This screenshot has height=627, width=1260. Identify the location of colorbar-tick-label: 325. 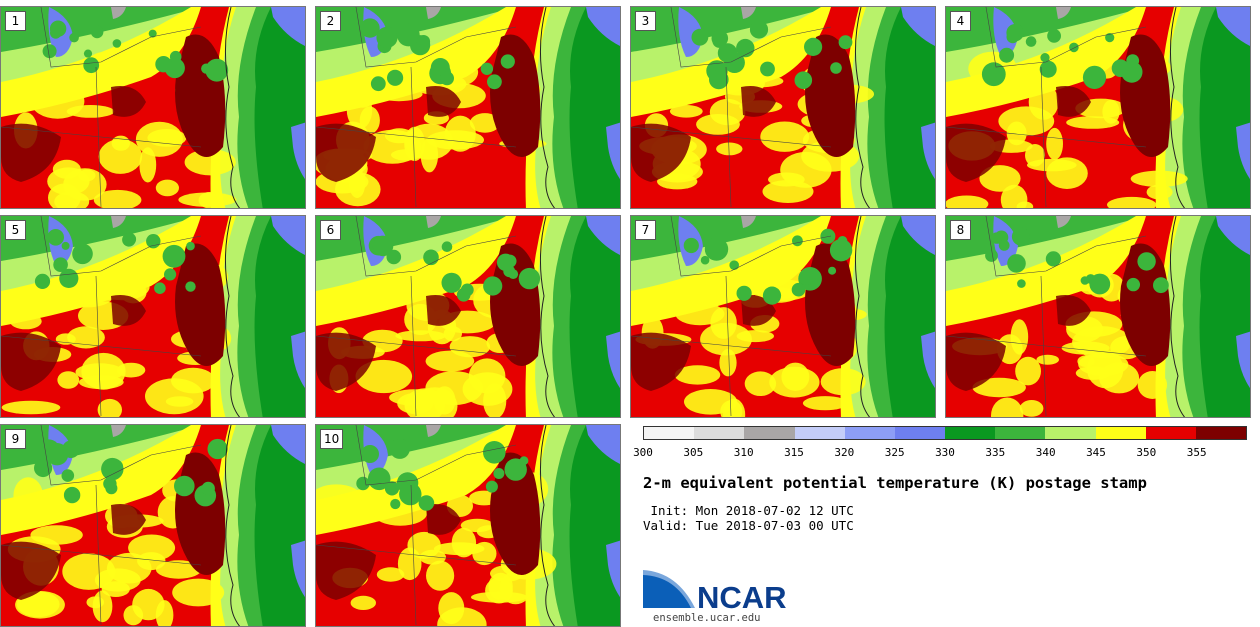
(894, 452).